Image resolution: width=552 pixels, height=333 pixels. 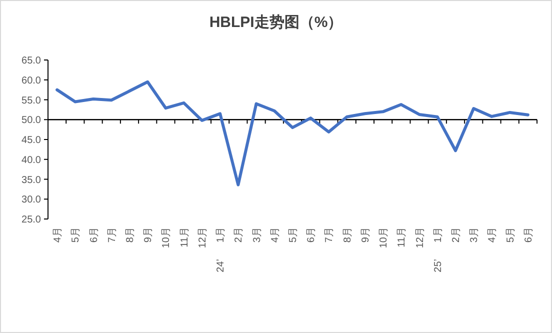 I want to click on y-tick-label: 30.0, so click(x=32, y=200).